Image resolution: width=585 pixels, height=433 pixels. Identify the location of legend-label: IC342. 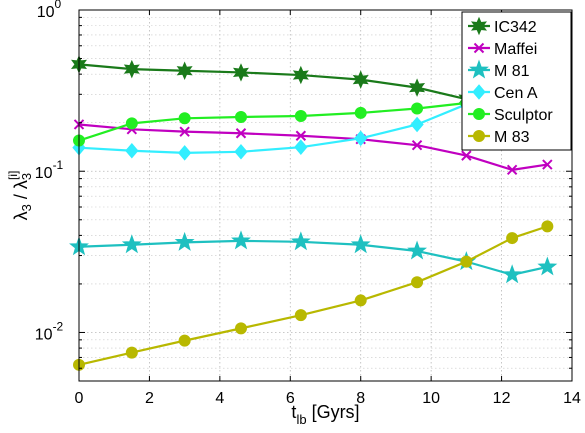
(515, 27).